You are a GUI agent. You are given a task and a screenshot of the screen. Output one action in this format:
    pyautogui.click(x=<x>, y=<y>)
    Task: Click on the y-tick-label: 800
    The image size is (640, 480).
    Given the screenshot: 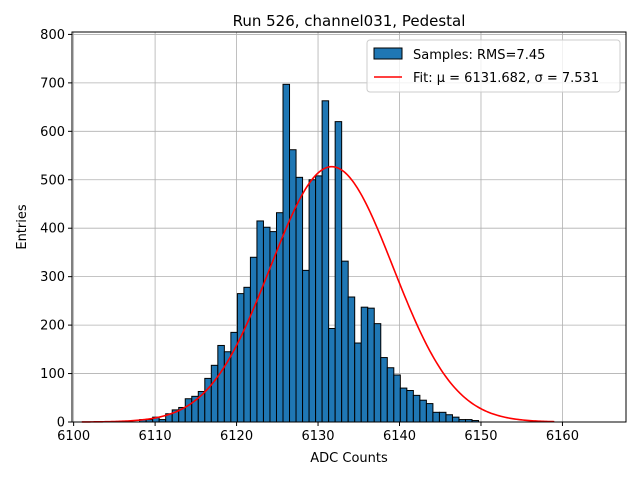 What is the action you would take?
    pyautogui.click(x=52, y=35)
    